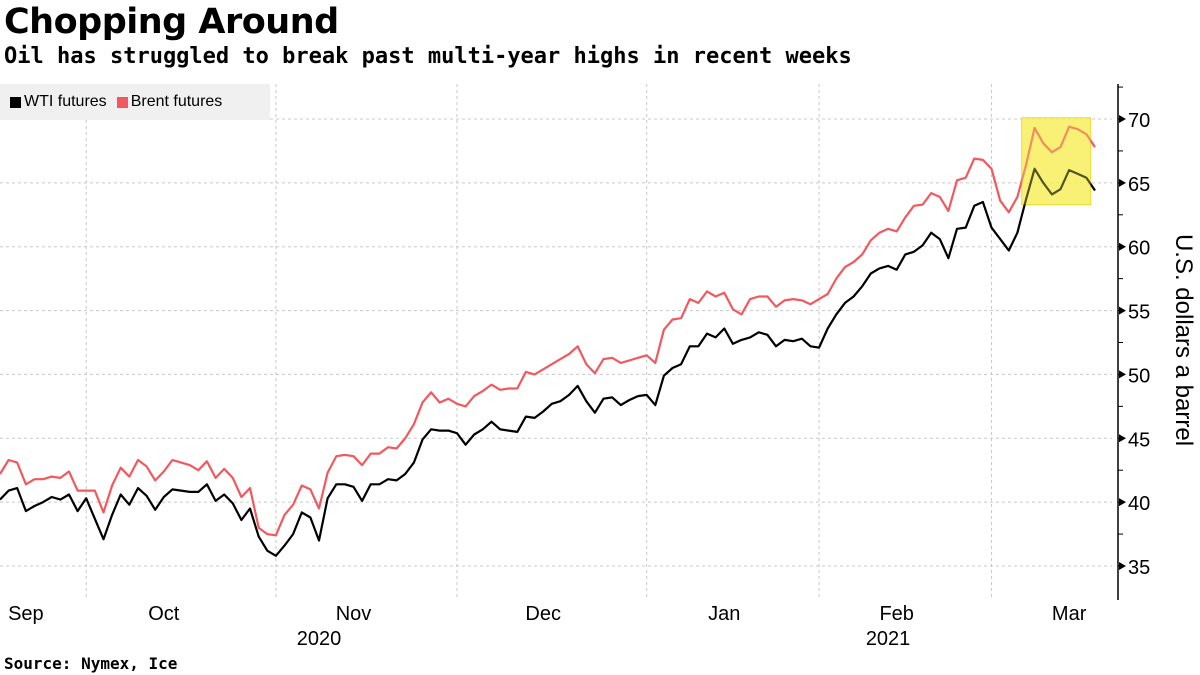 This screenshot has width=1200, height=675. What do you see at coordinates (354, 614) in the screenshot?
I see `x-tick-label: Nov` at bounding box center [354, 614].